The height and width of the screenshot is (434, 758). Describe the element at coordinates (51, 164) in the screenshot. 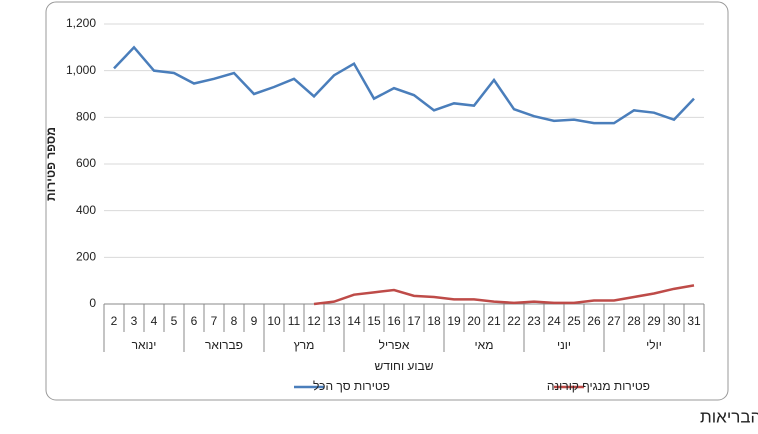

I see `y-axis-title: מספר פטירות` at that location.